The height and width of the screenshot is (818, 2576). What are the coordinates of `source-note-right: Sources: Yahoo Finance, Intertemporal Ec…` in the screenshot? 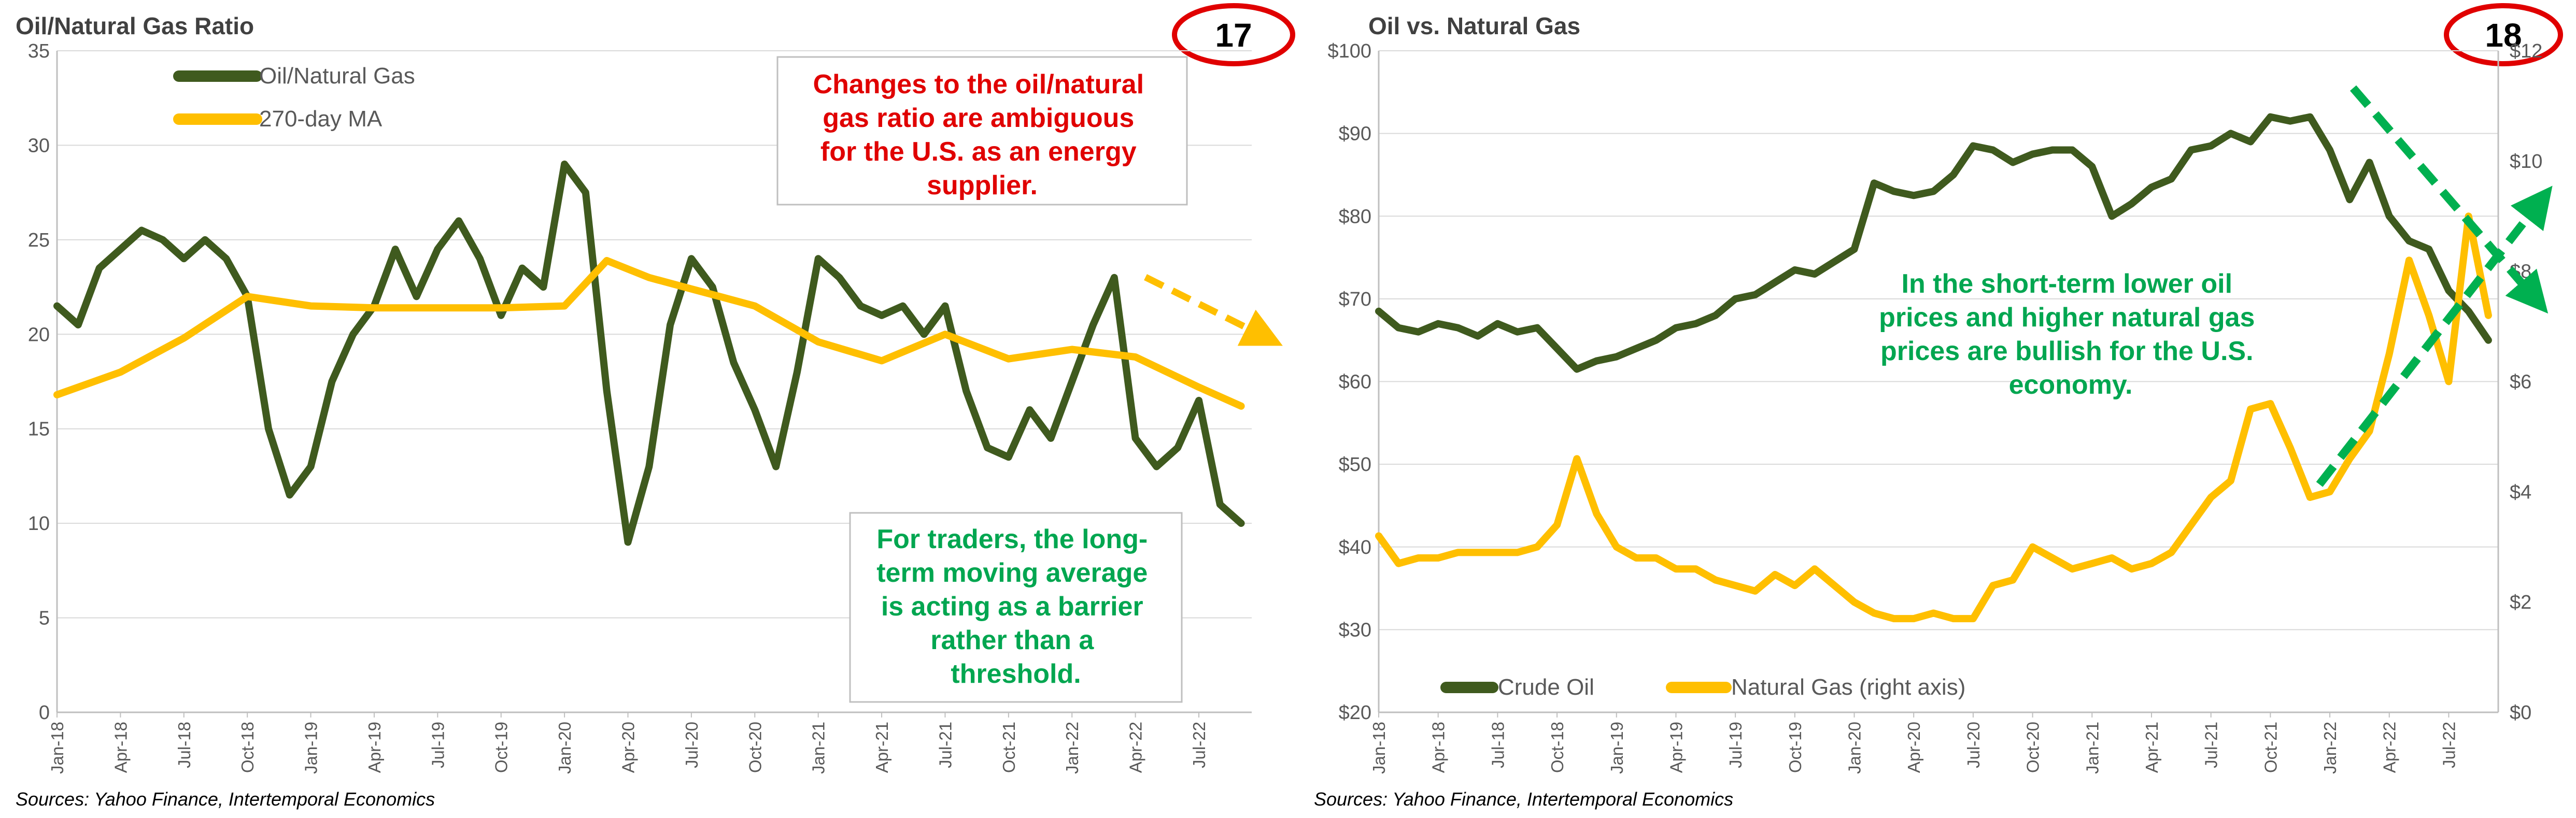 It's located at (1523, 799).